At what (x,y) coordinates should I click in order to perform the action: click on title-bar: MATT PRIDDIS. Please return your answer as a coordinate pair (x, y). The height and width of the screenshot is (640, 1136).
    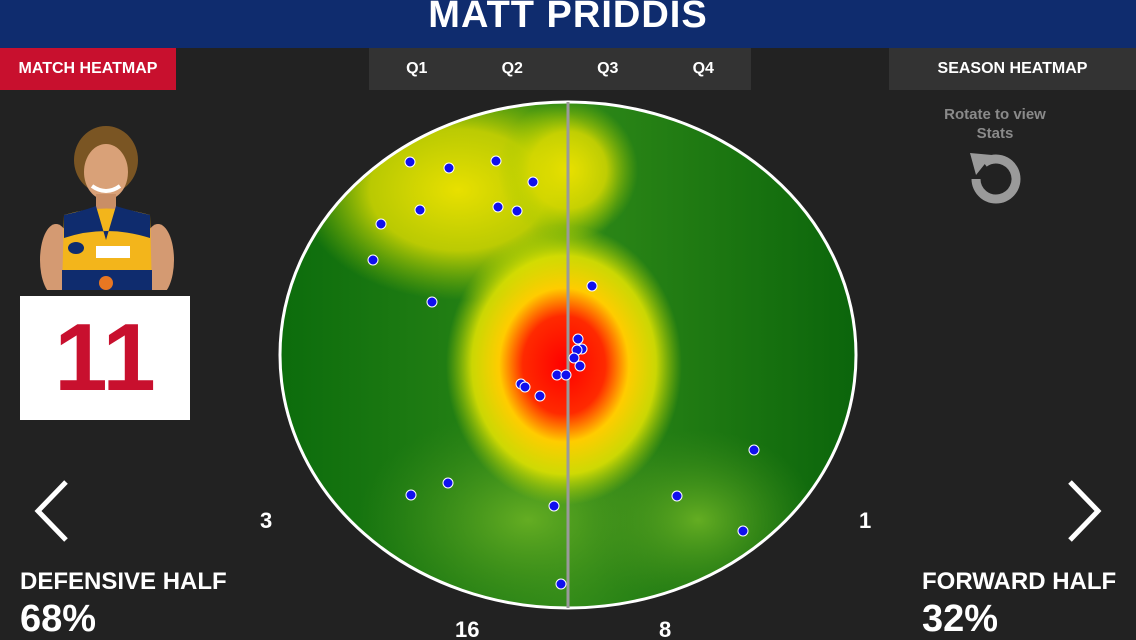
    Looking at the image, I should click on (568, 24).